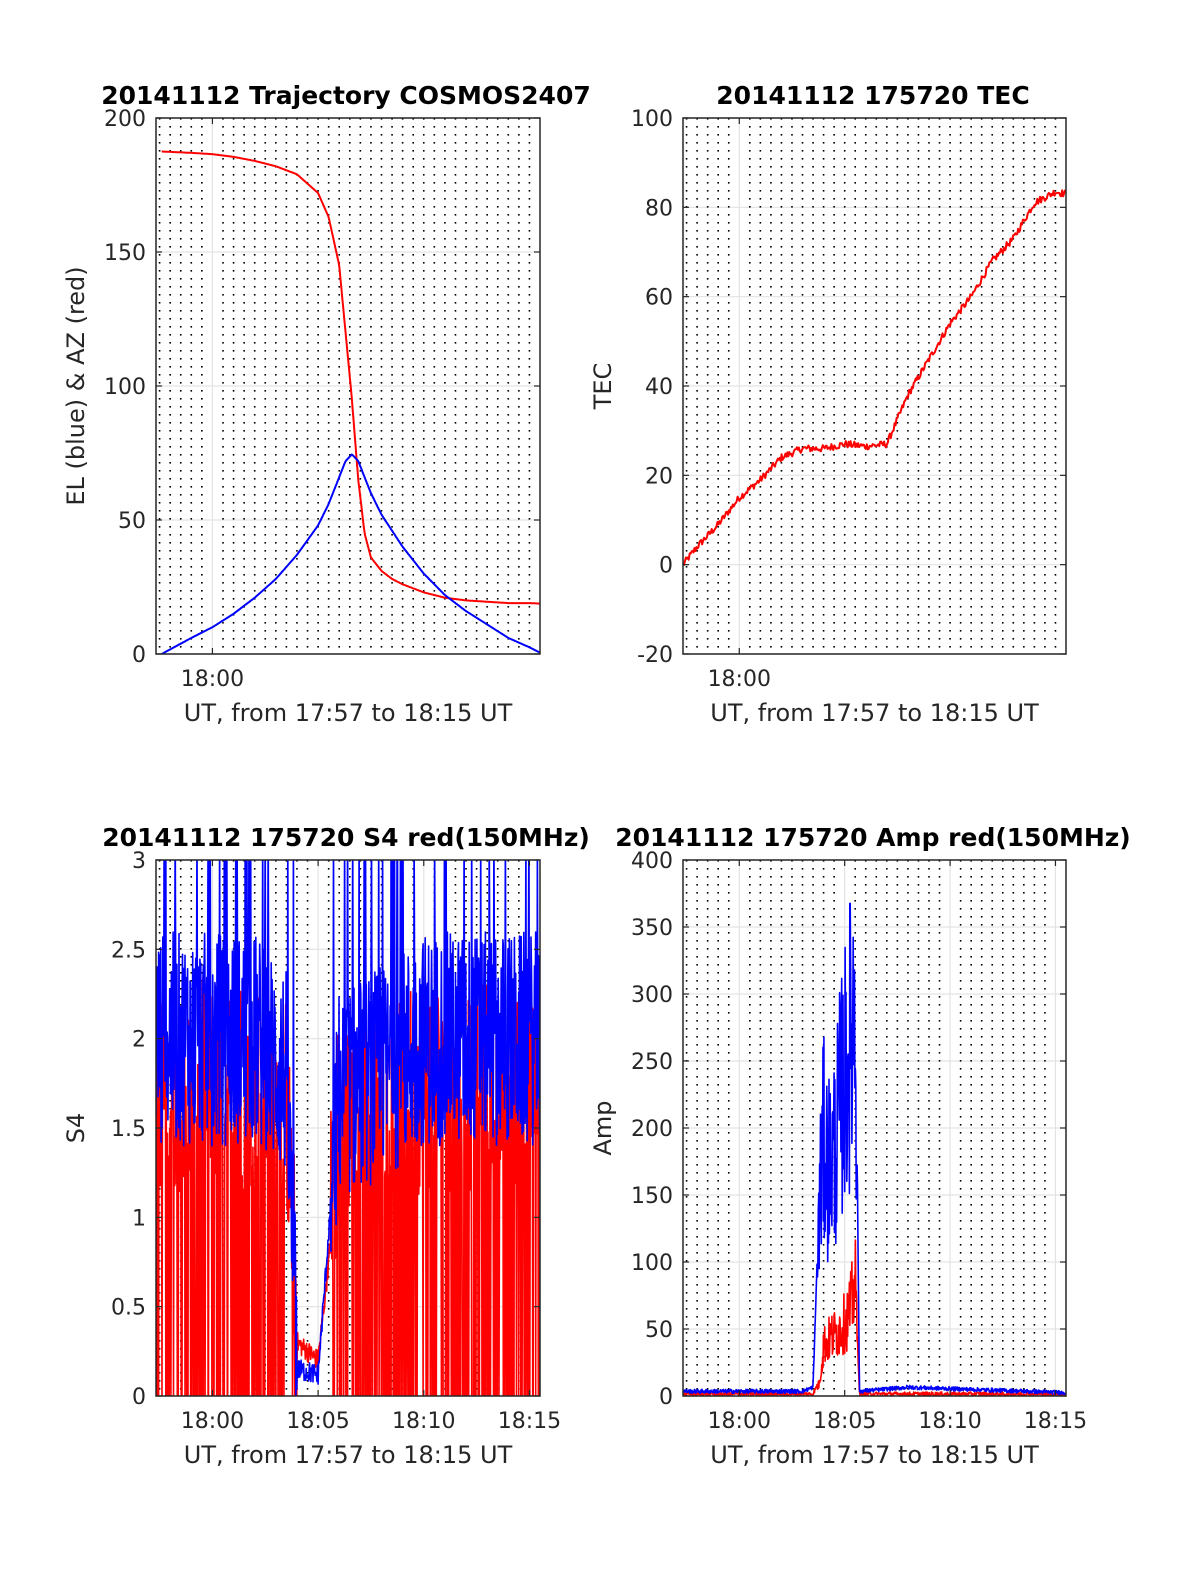 The image size is (1200, 1575). What do you see at coordinates (659, 208) in the screenshot?
I see `y-tick-label: 80` at bounding box center [659, 208].